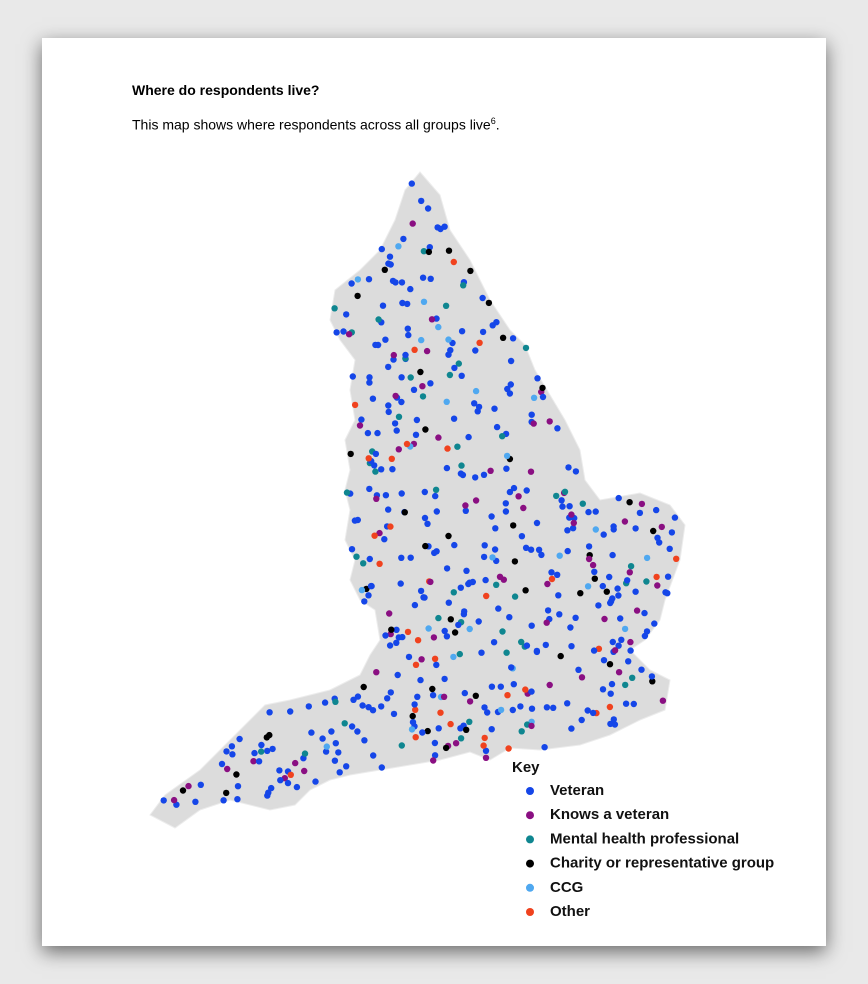 This screenshot has width=868, height=984. What do you see at coordinates (530, 887) in the screenshot?
I see `key-swatch` at bounding box center [530, 887].